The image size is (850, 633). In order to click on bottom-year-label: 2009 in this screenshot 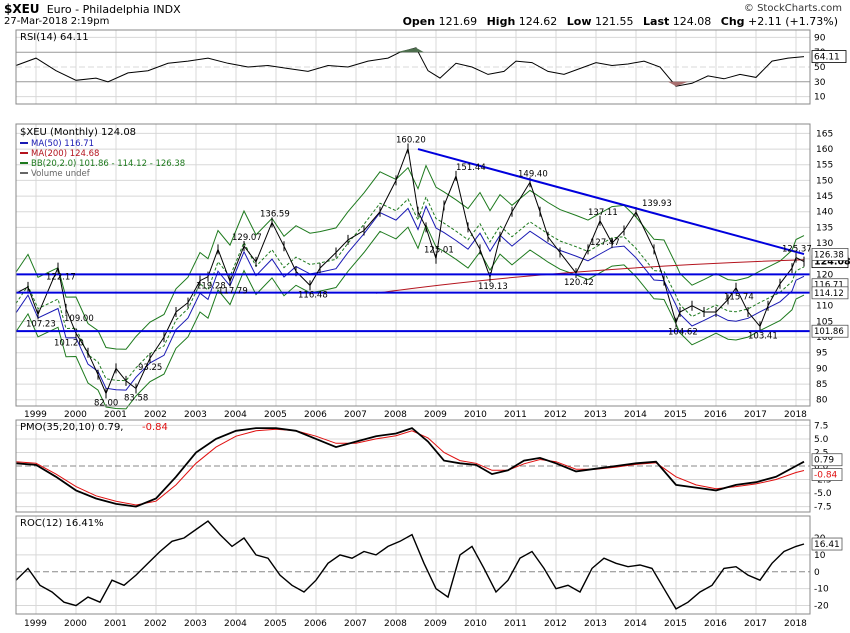, I will do `click(435, 624)`.